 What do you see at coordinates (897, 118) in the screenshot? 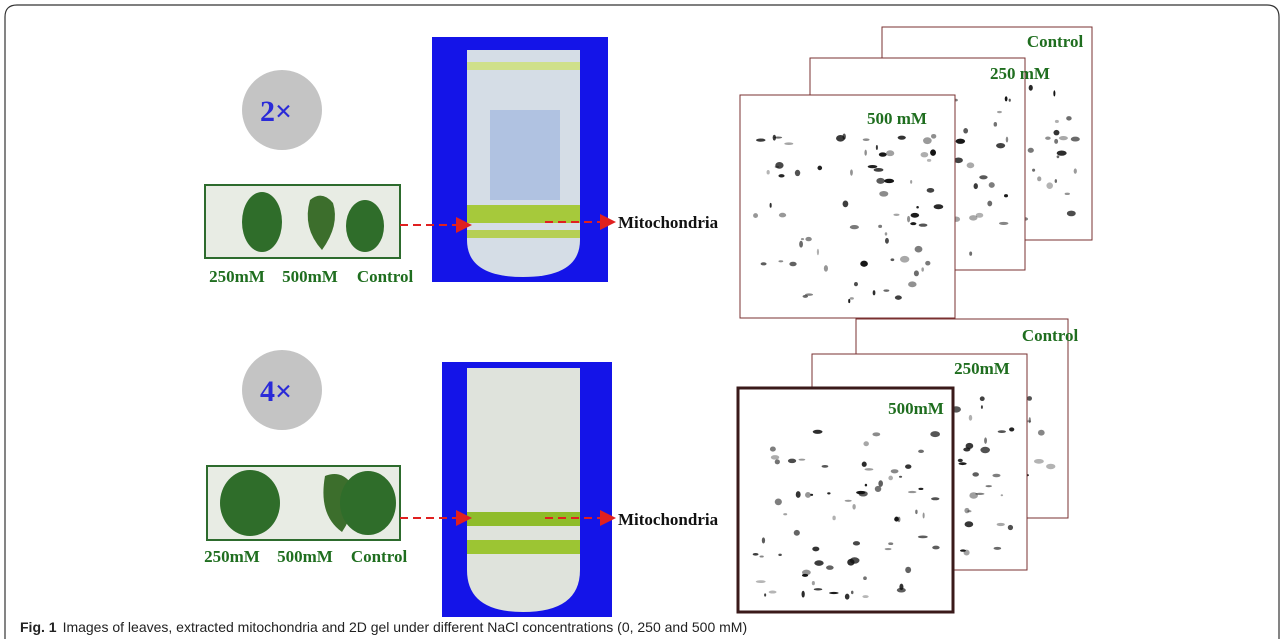
I see `gel-label: 500 mM` at bounding box center [897, 118].